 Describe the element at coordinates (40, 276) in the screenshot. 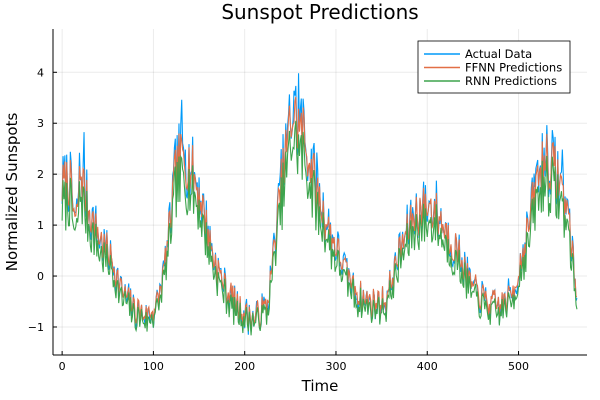

I see `y-tick-label: 0` at that location.